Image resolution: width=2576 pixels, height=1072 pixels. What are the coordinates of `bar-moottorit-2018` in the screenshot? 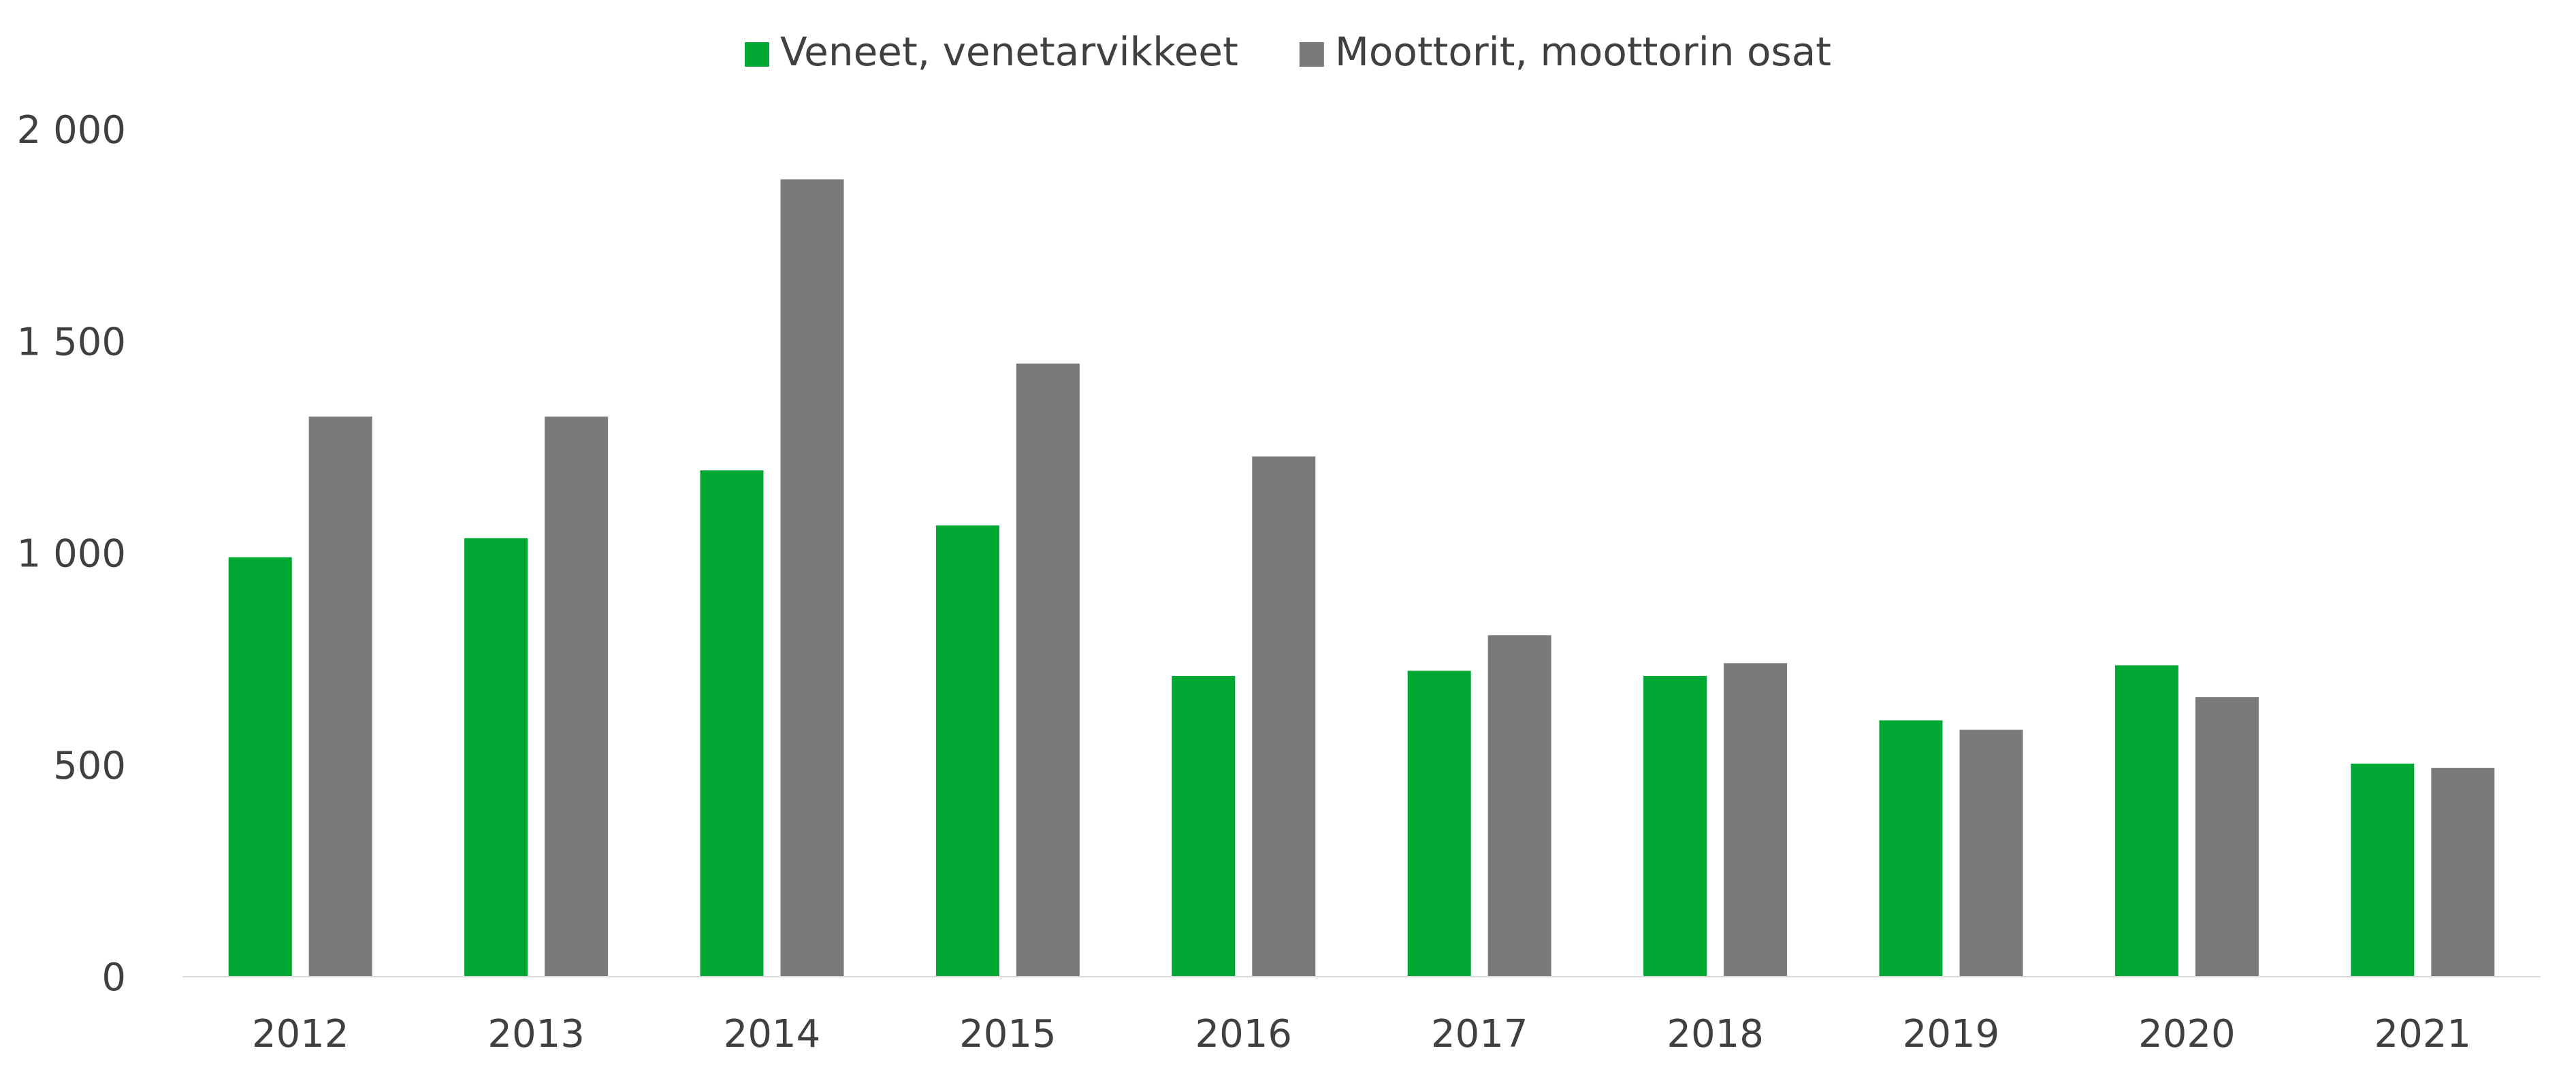 It's located at (1756, 820).